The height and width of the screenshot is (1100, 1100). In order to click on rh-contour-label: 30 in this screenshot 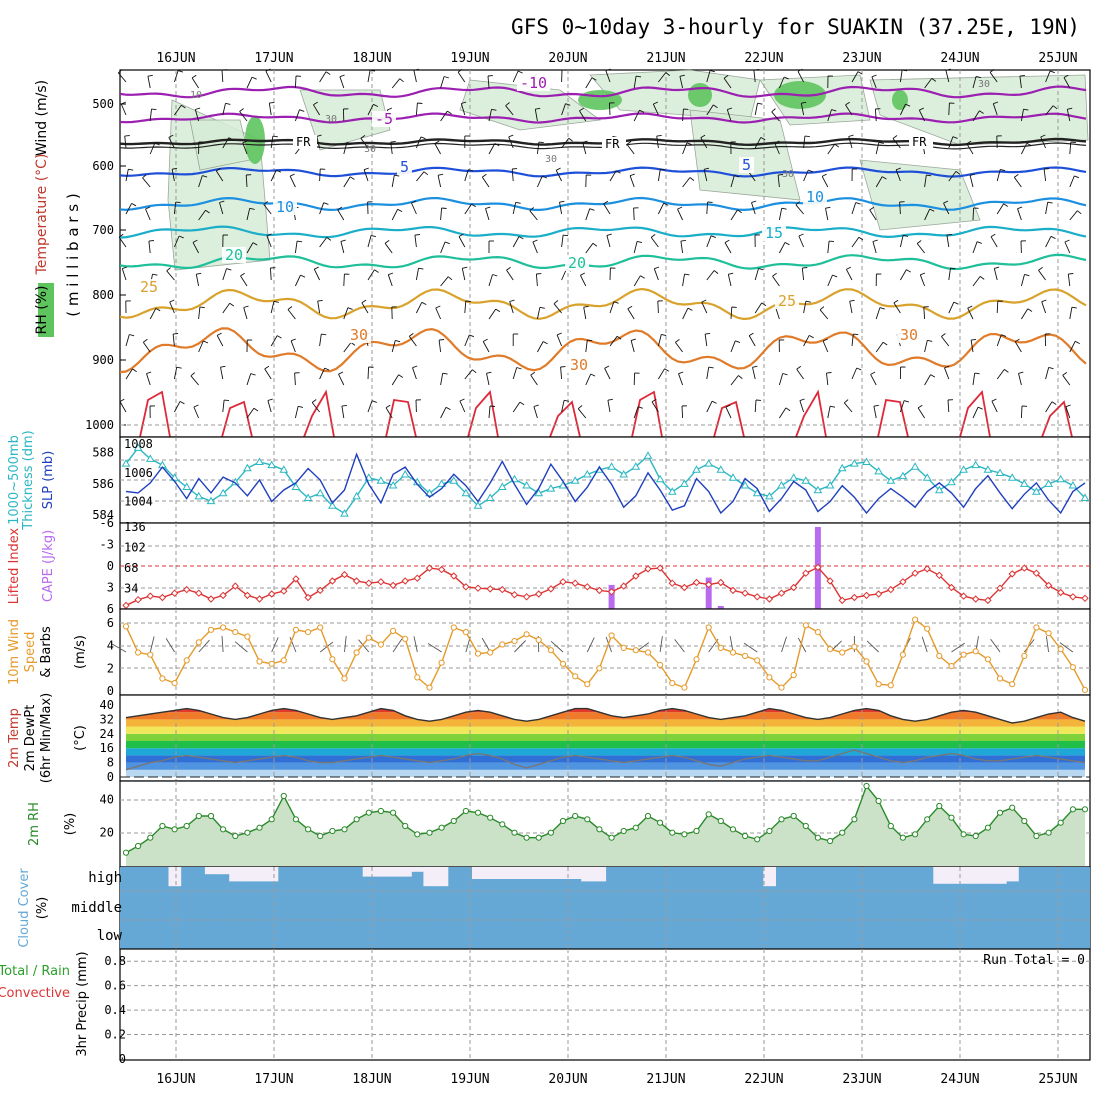, I will do `click(984, 84)`.